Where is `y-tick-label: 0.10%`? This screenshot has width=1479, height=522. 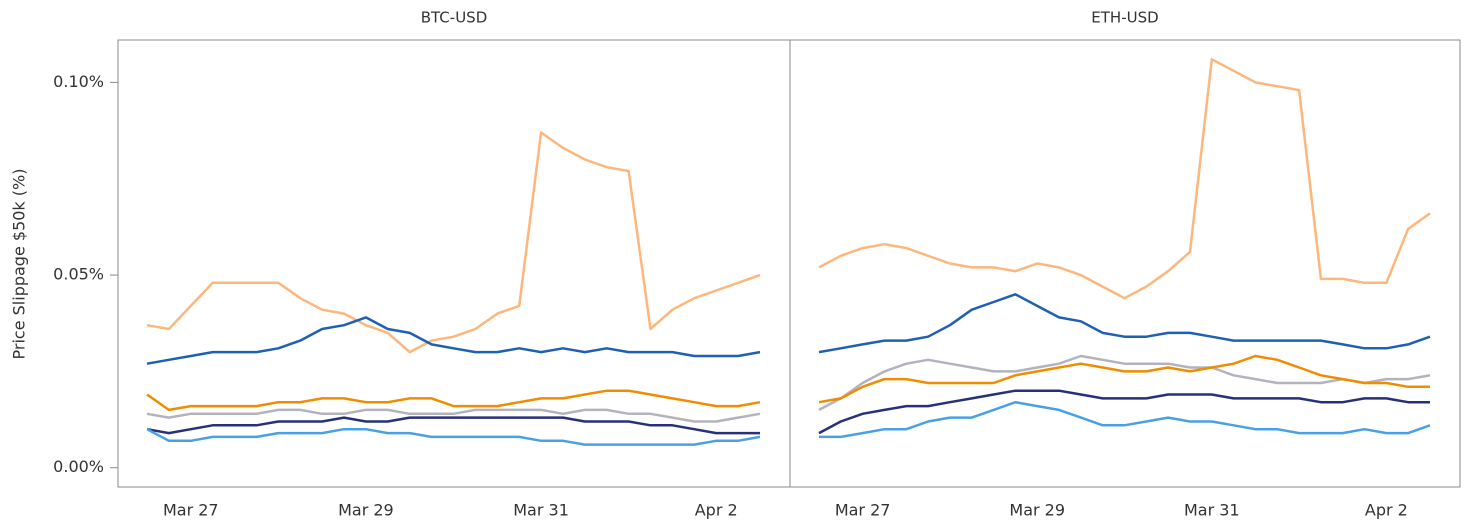 y-tick-label: 0.10% is located at coordinates (78, 81).